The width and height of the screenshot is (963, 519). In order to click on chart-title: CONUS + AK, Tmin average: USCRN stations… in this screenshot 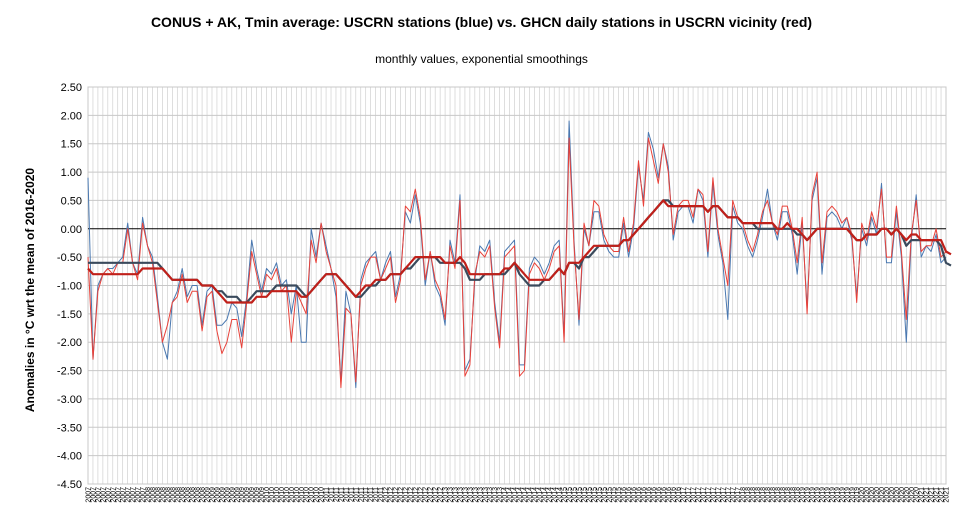, I will do `click(481, 22)`.